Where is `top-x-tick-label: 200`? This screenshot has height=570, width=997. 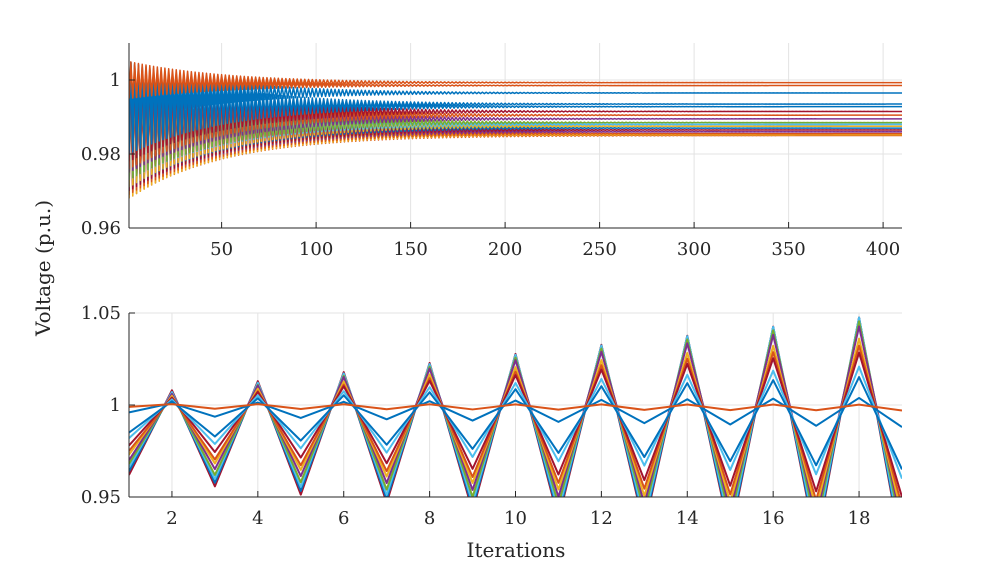 top-x-tick-label: 200 is located at coordinates (505, 249).